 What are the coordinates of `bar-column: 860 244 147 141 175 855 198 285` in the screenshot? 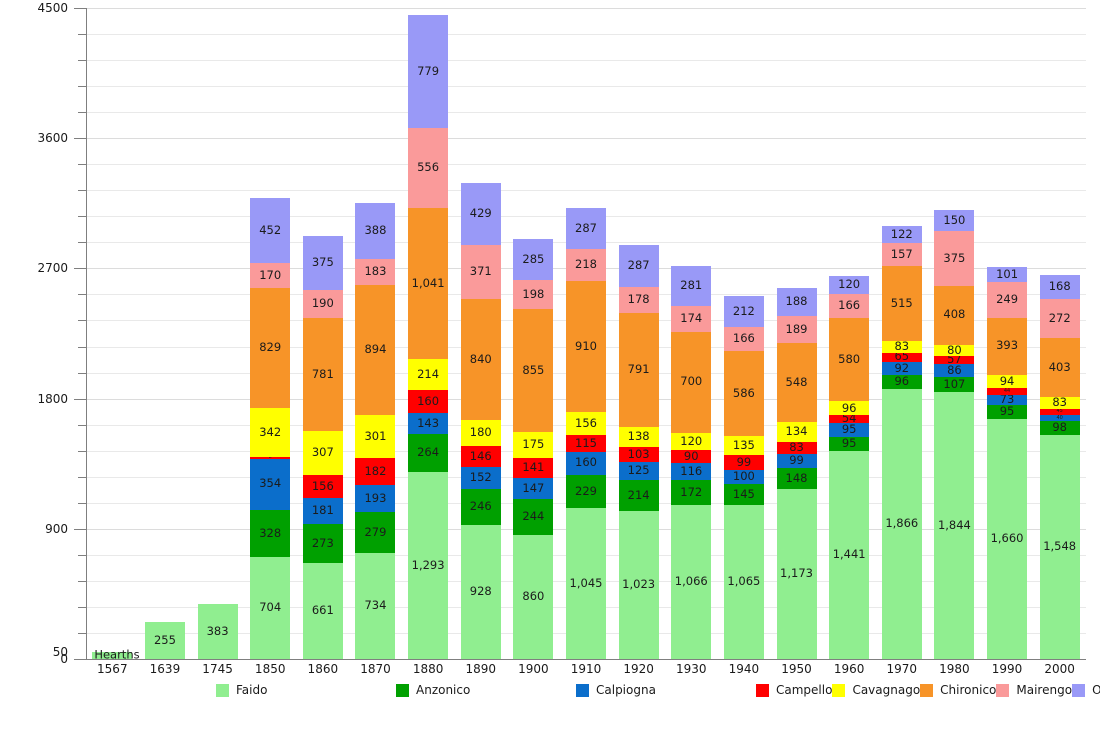 It's located at (533, 448).